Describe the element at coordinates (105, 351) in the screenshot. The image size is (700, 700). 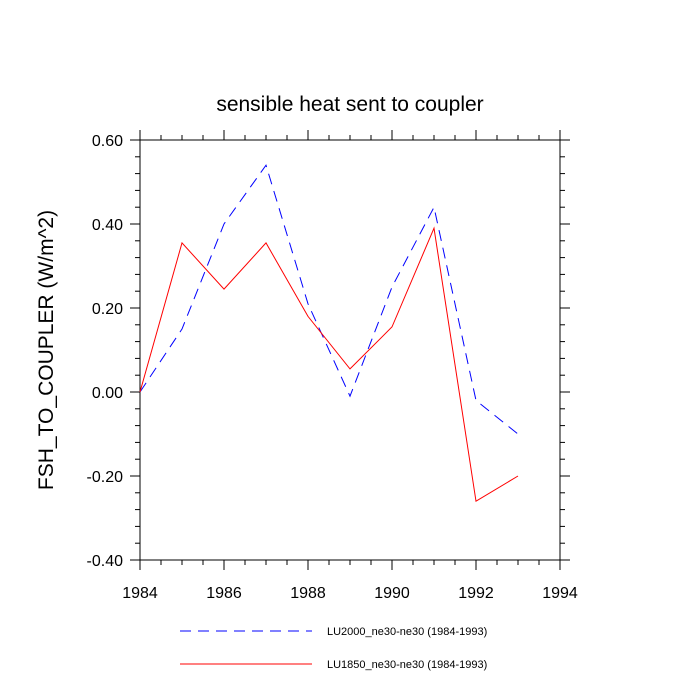
I see `y-tick-labels: -0.40 -0.20 0.00 0.20 0.40 0.60` at that location.